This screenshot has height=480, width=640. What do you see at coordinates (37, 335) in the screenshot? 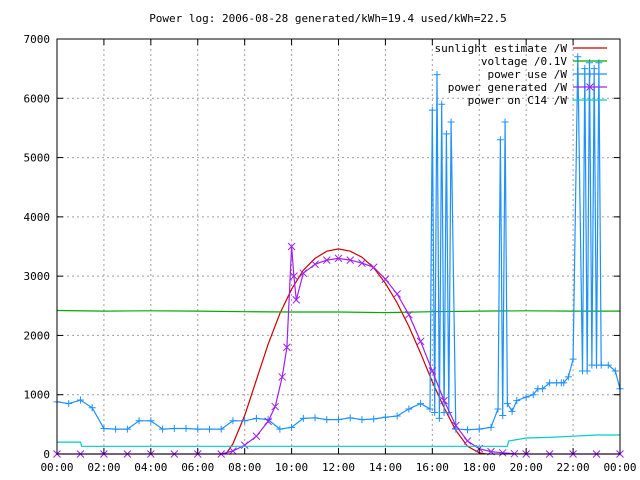
I see `y-tick-label: 2000` at bounding box center [37, 335].